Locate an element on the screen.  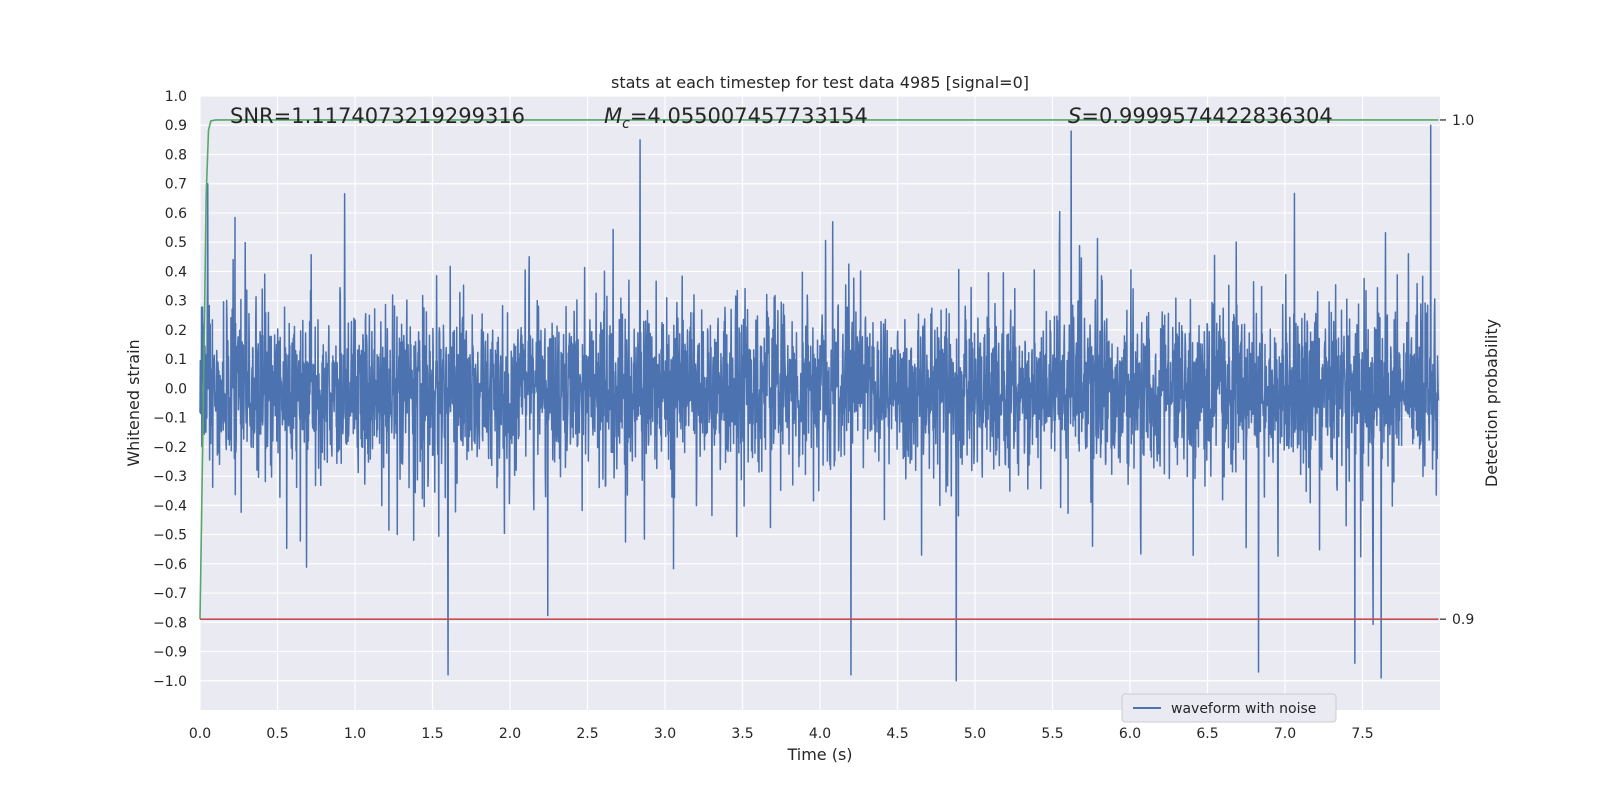
y-tick-label: 0.4 is located at coordinates (176, 272).